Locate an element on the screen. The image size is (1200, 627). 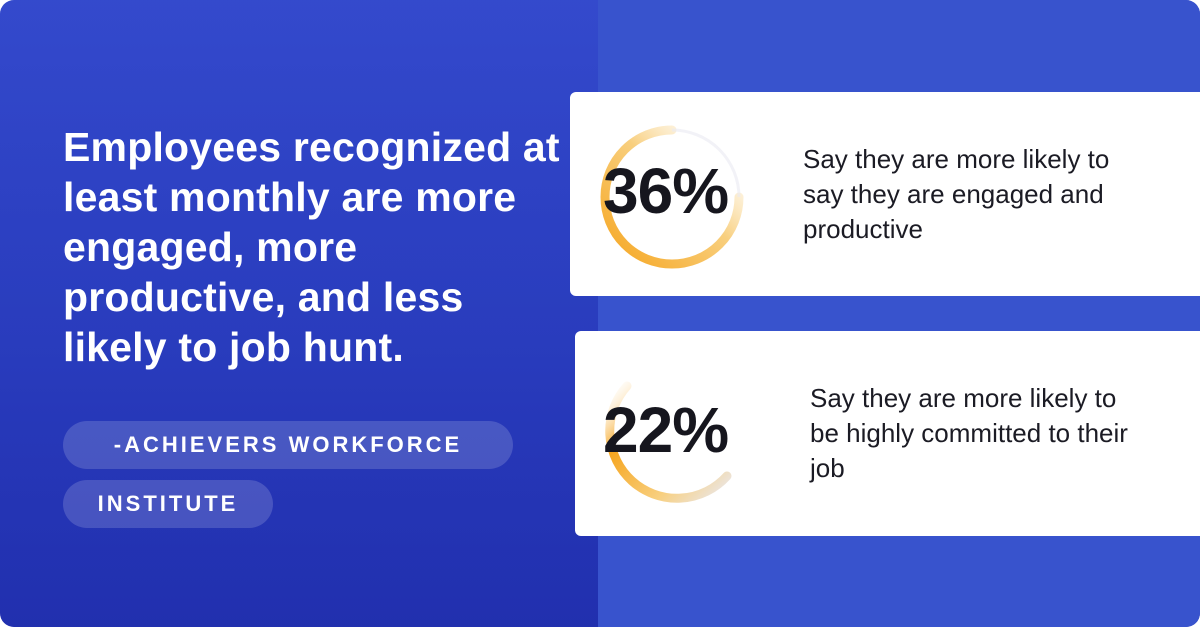
source-pill-line-2: INSTITUTE is located at coordinates (168, 504).